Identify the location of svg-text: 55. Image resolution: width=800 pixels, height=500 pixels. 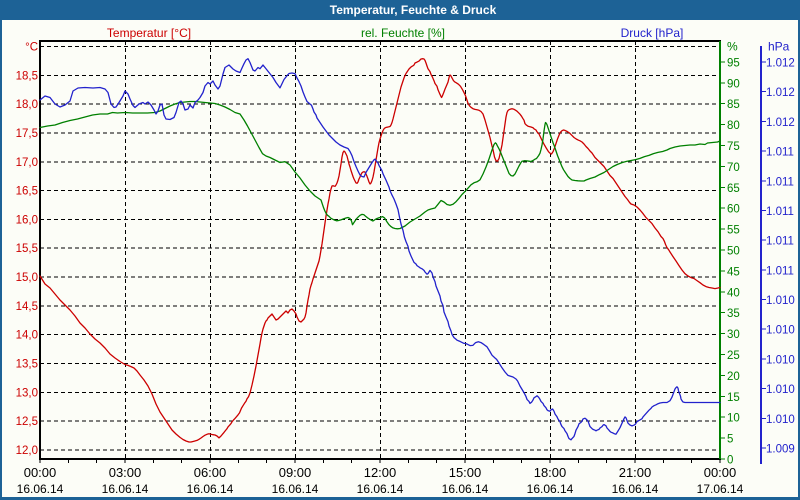
(733, 231).